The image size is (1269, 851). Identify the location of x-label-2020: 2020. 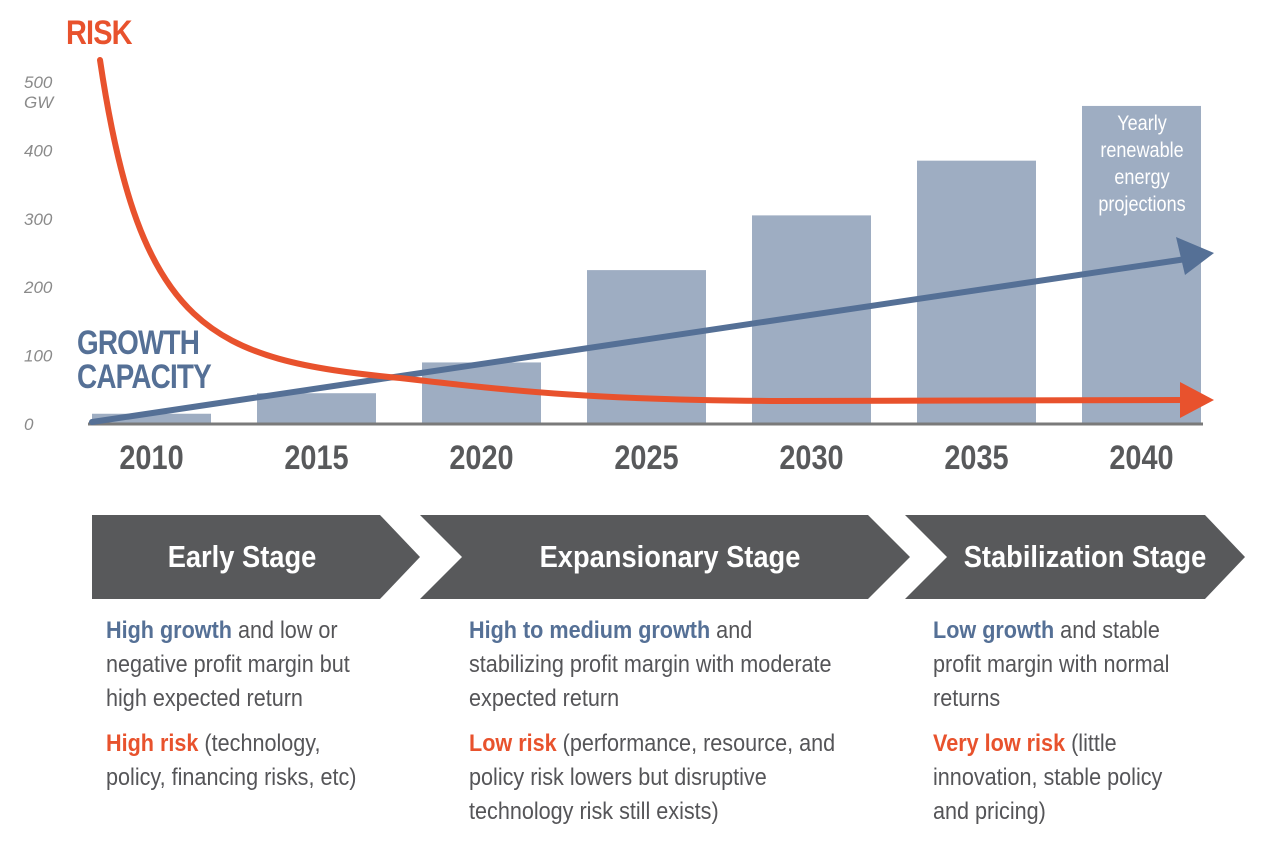
(481, 457).